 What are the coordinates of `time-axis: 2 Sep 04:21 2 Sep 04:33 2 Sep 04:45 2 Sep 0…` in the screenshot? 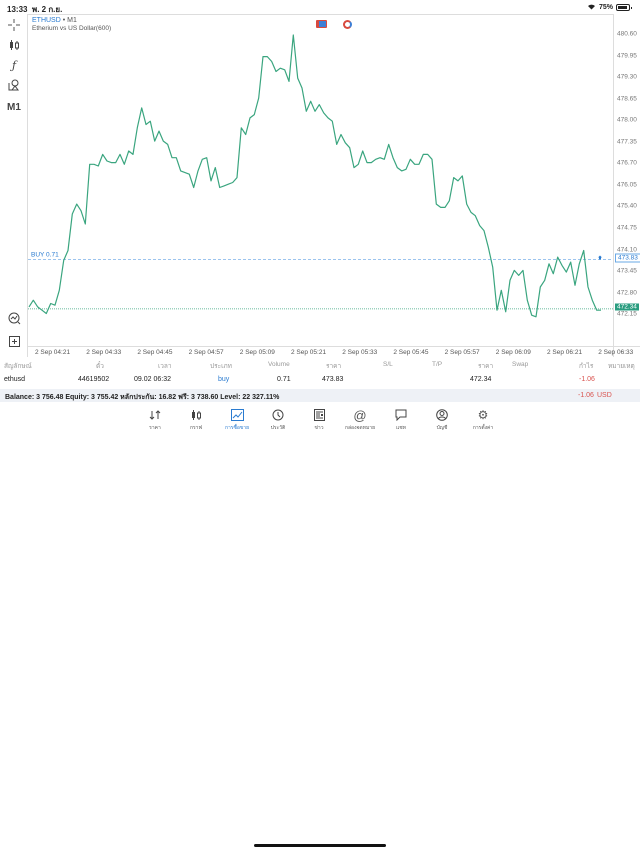 It's located at (333, 352).